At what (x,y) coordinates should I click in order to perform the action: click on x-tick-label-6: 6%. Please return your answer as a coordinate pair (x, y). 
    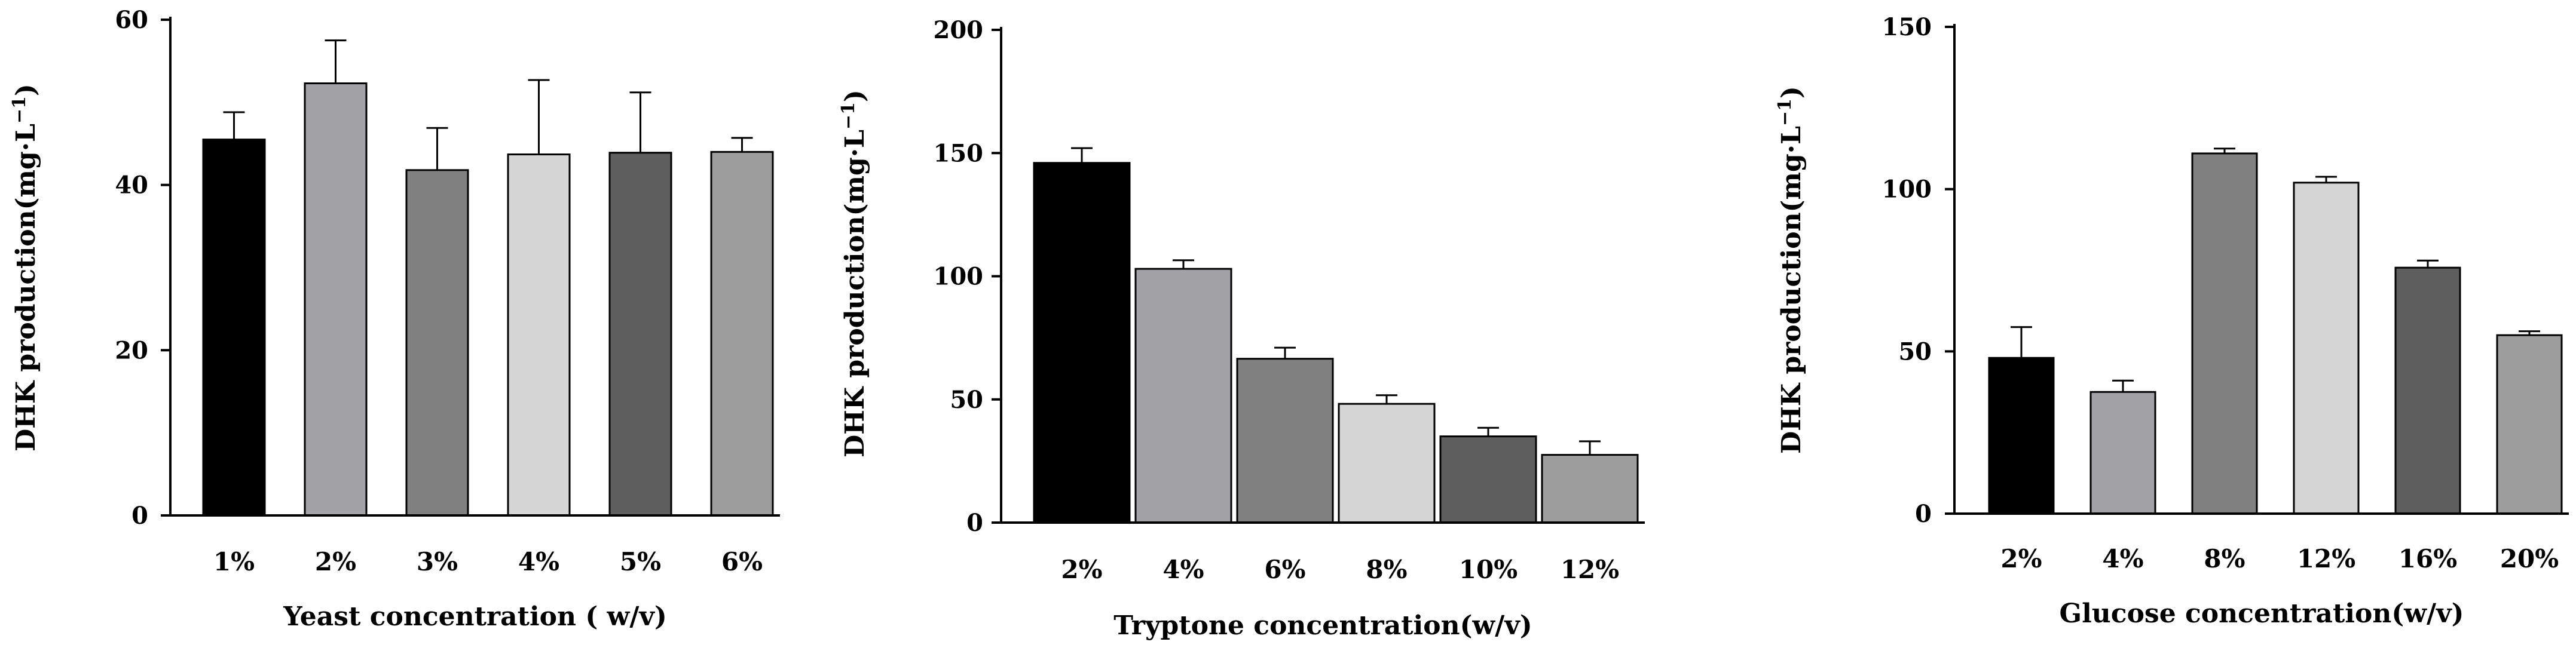
    Looking at the image, I should click on (742, 561).